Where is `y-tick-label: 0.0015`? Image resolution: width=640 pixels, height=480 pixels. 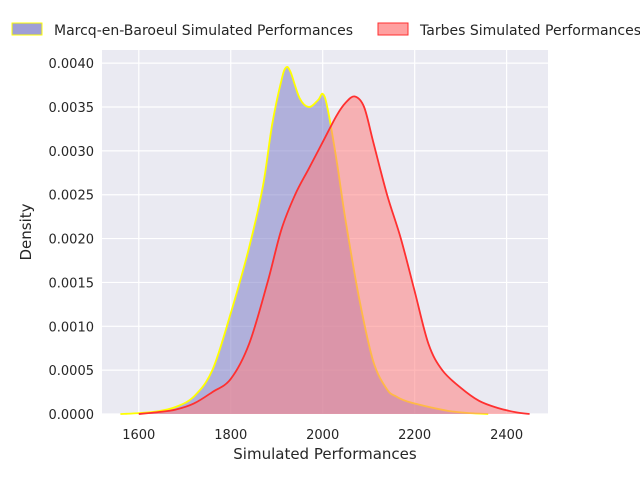 y-tick-label: 0.0015 is located at coordinates (72, 283).